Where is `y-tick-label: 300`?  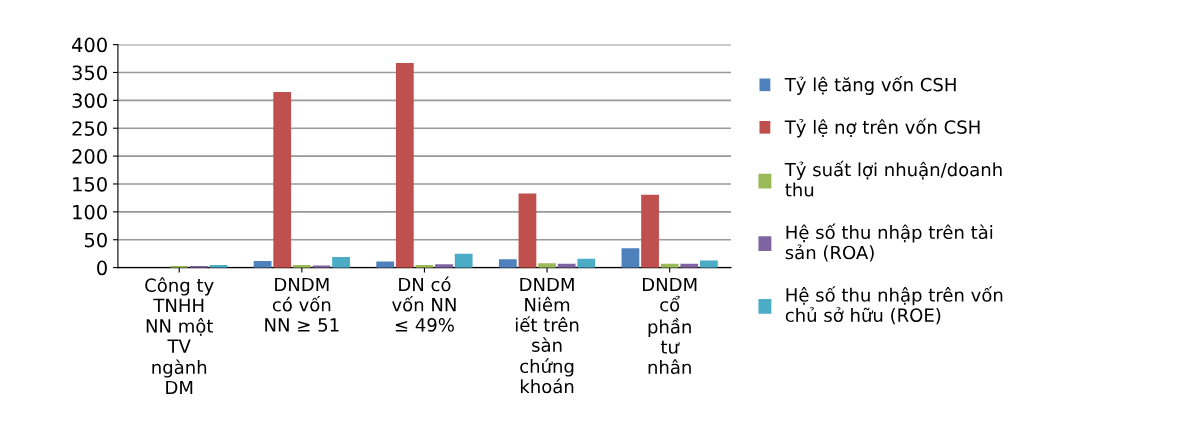 y-tick-label: 300 is located at coordinates (89, 101).